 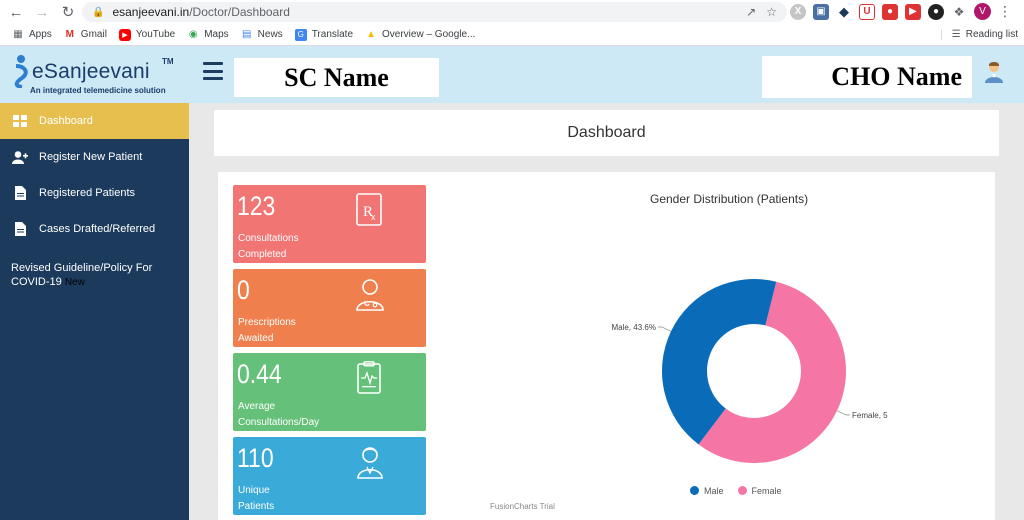 What do you see at coordinates (257, 406) in the screenshot?
I see `stat-label-line: Average` at bounding box center [257, 406].